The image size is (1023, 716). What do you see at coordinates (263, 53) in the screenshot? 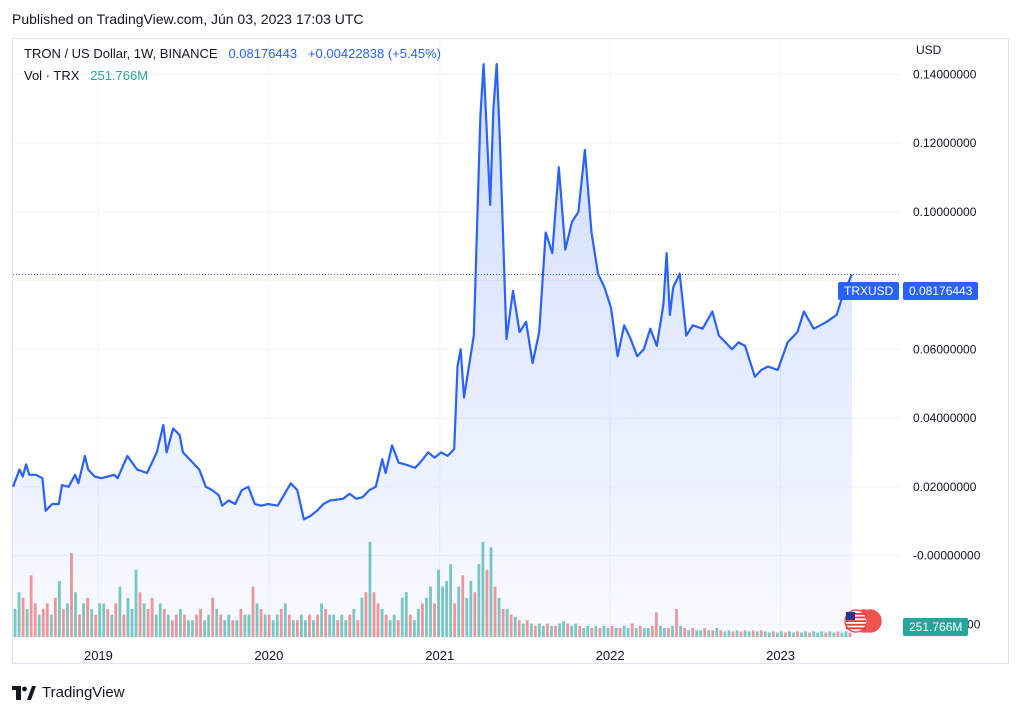
I see `legend-price: 0.08176443` at bounding box center [263, 53].